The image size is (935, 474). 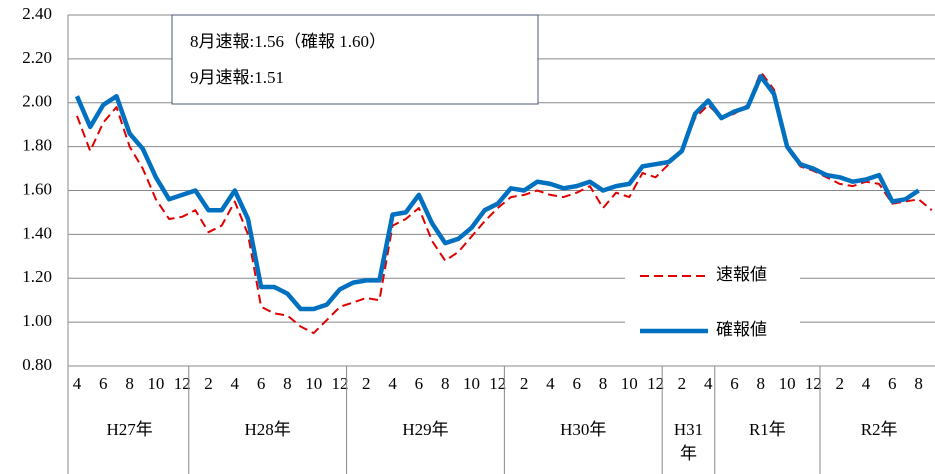 I want to click on y-tick-label: 1.20, so click(x=37, y=276).